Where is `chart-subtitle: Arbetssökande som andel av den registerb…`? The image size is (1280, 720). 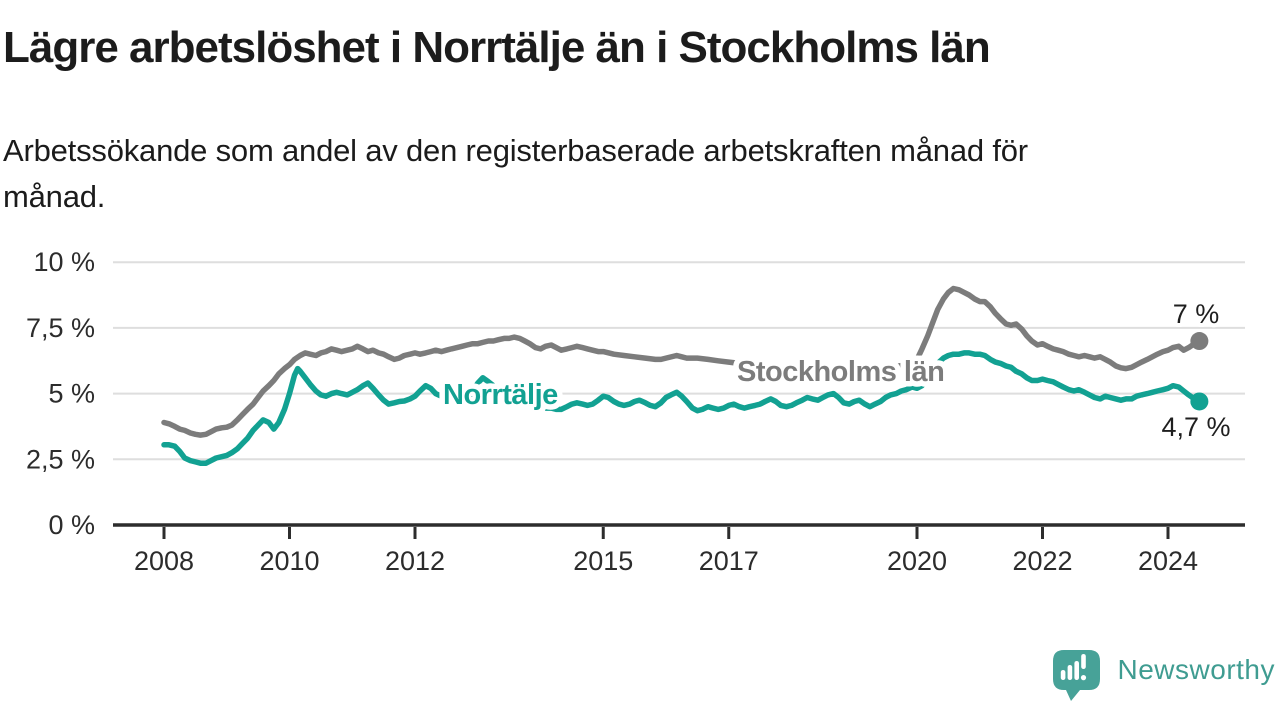
chart-subtitle: Arbetssökande som andel av den registerb… is located at coordinates (515, 174).